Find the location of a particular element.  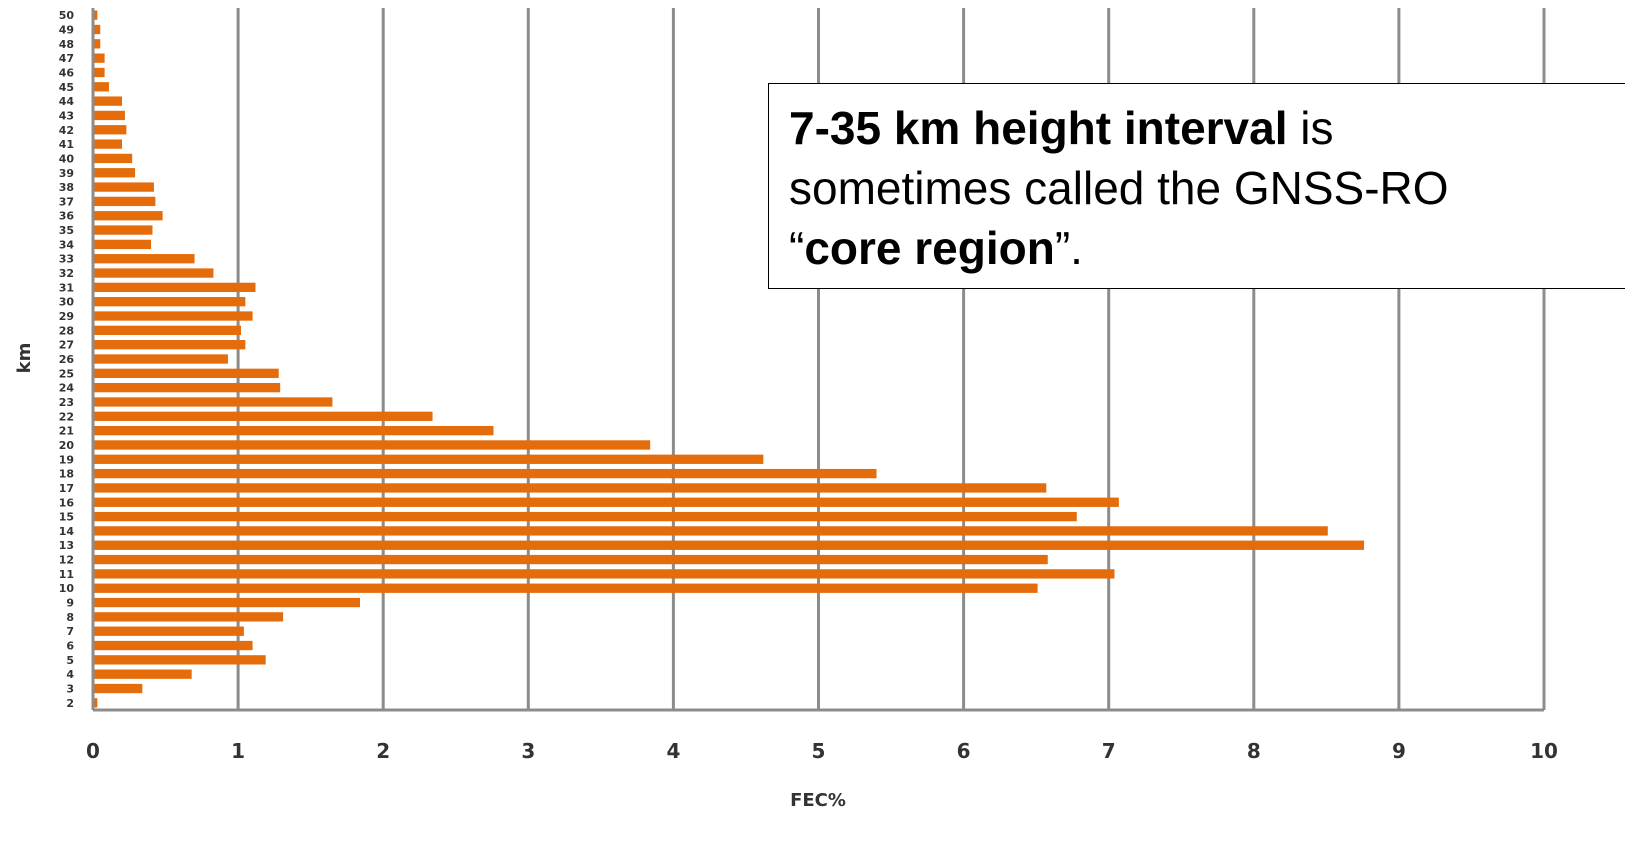

y-tick-label: 5 is located at coordinates (70, 660).